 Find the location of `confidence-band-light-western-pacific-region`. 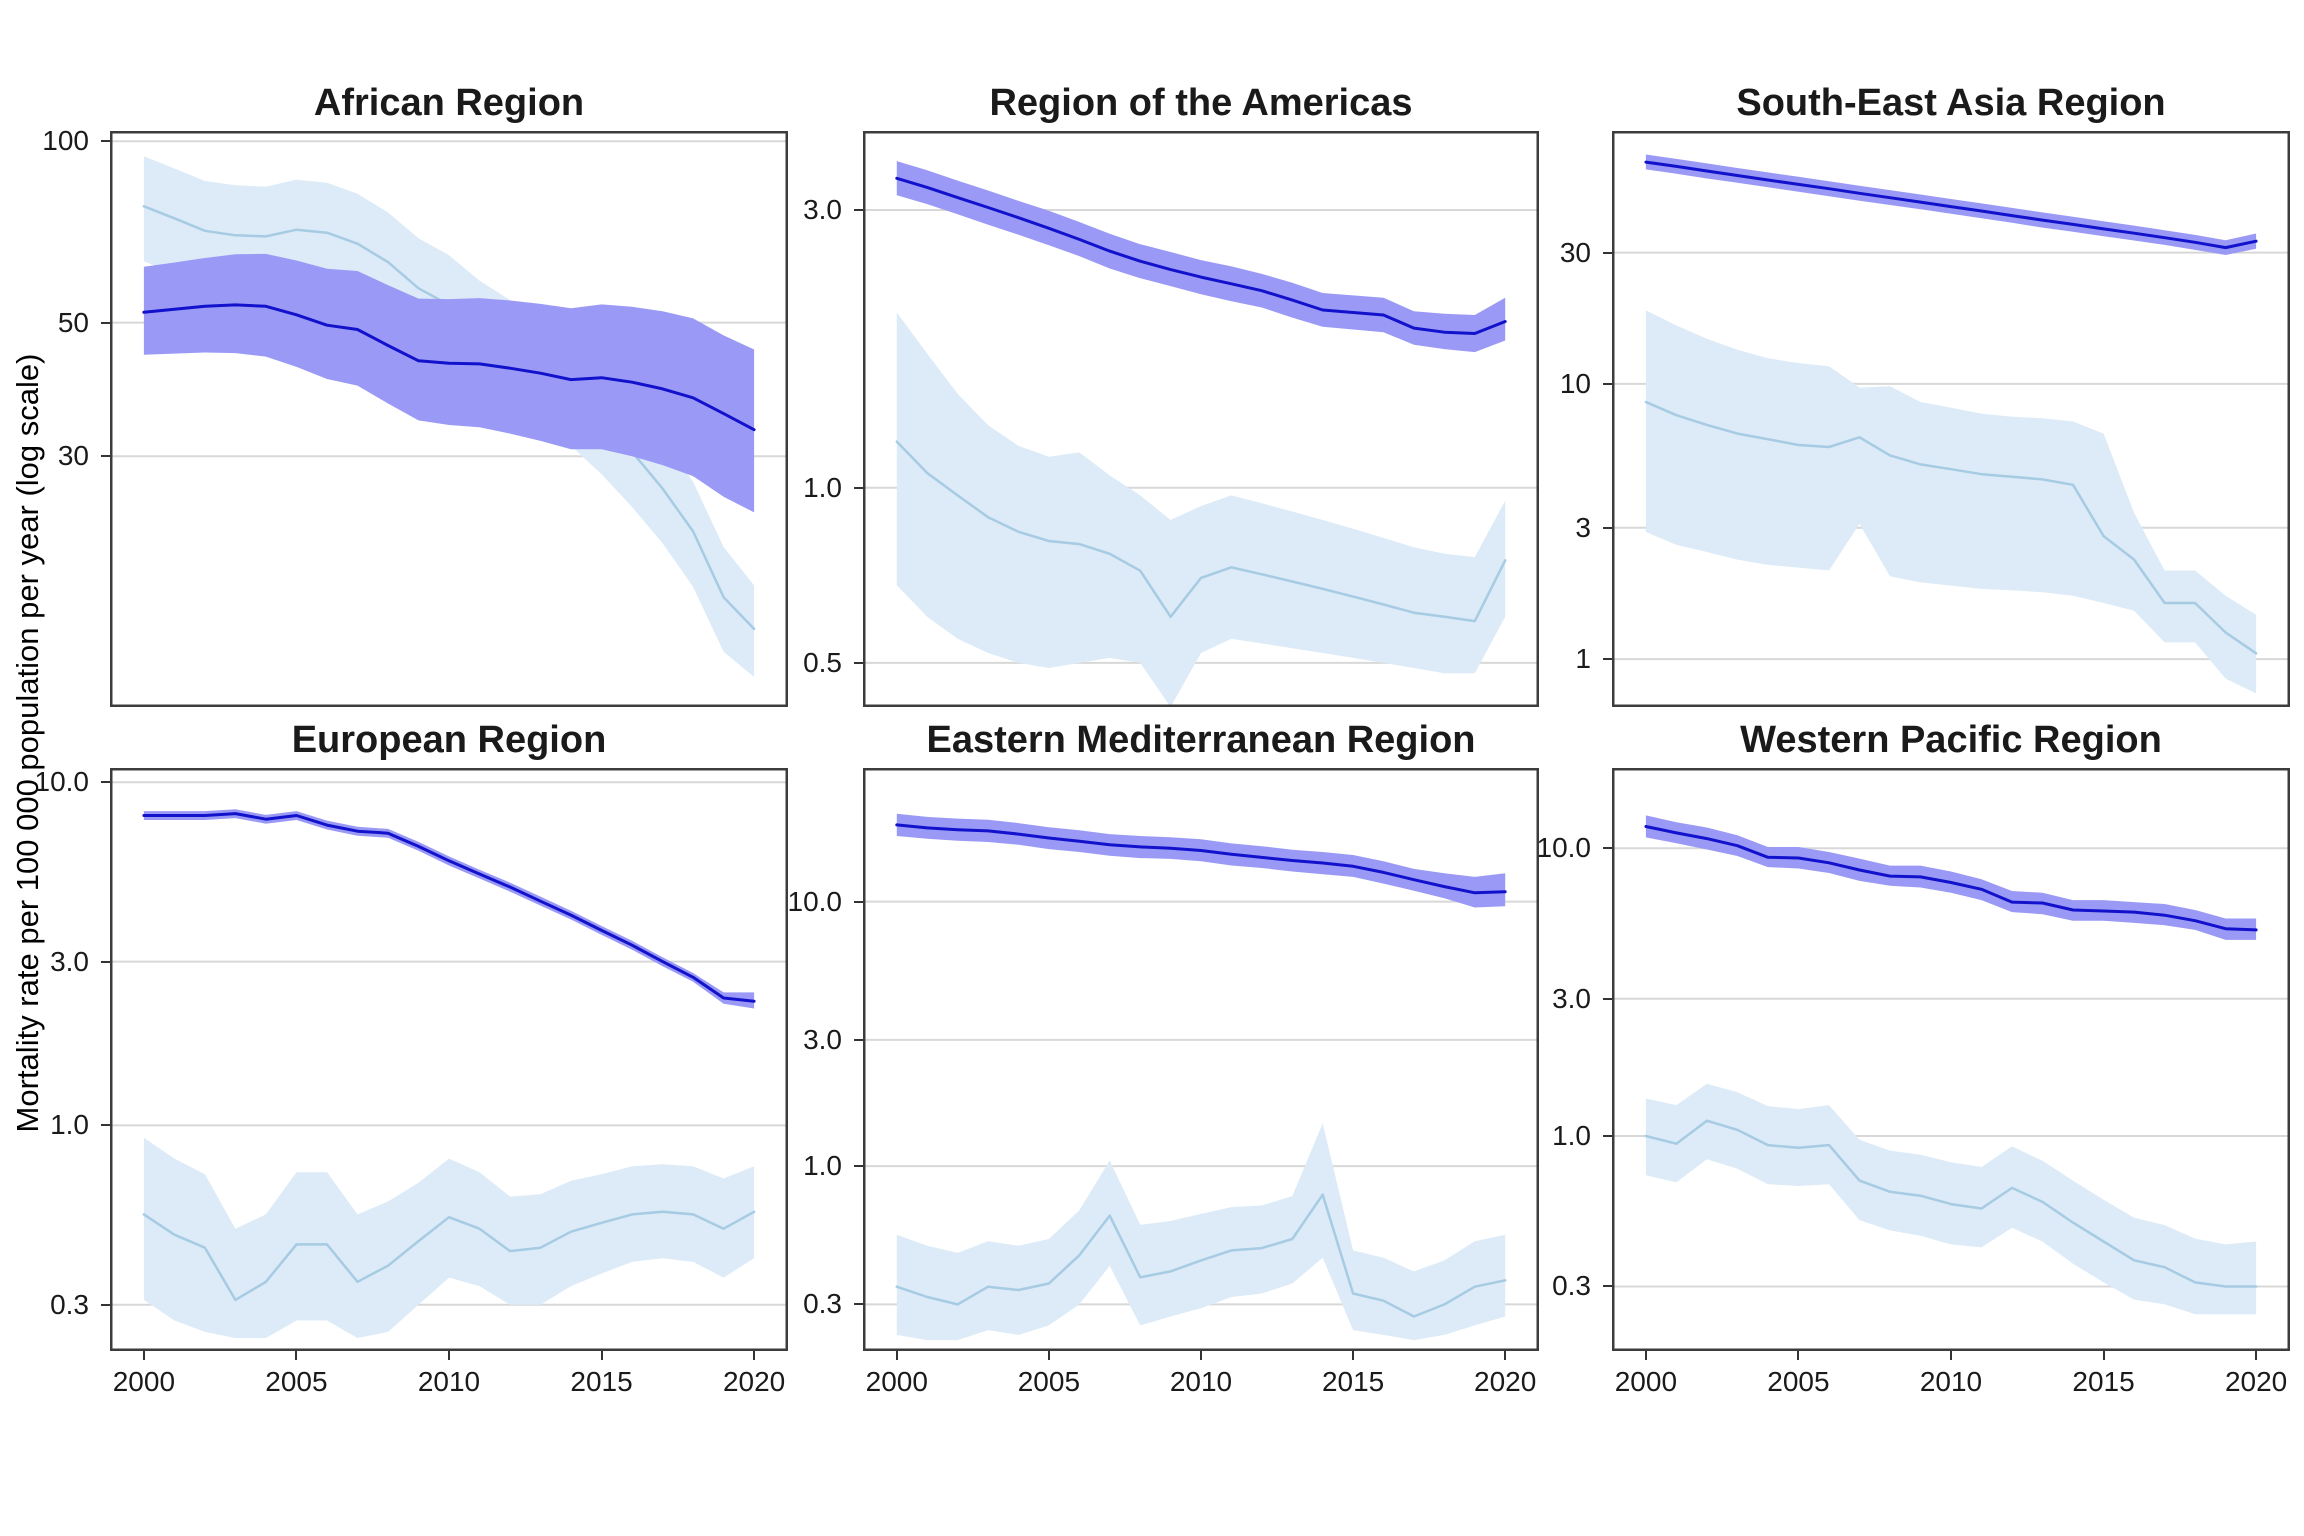

confidence-band-light-western-pacific-region is located at coordinates (1951, 1199).